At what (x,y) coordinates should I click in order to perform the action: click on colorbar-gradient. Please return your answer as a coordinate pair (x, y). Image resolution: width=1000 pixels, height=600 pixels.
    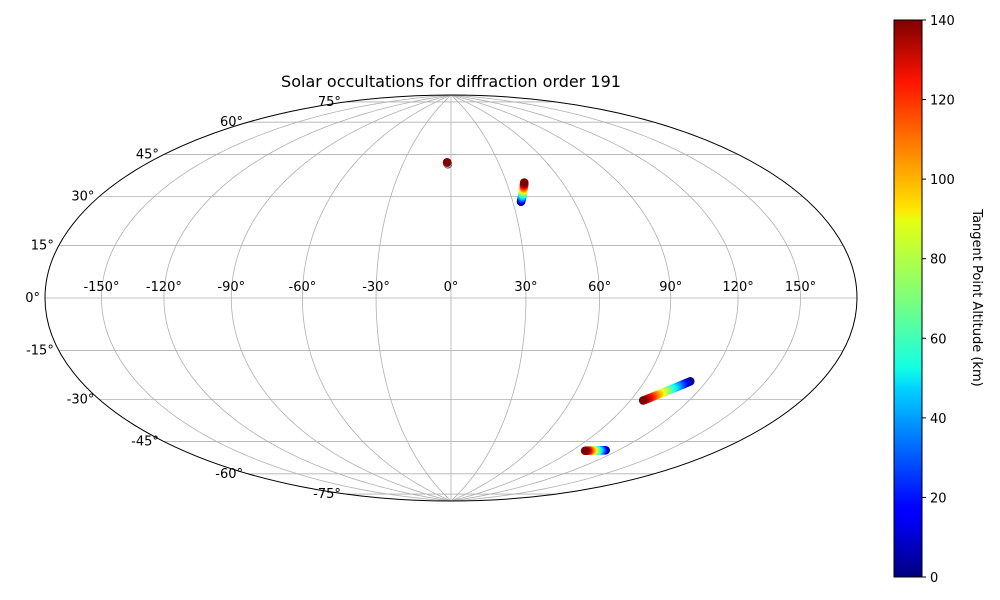
    Looking at the image, I should click on (908, 298).